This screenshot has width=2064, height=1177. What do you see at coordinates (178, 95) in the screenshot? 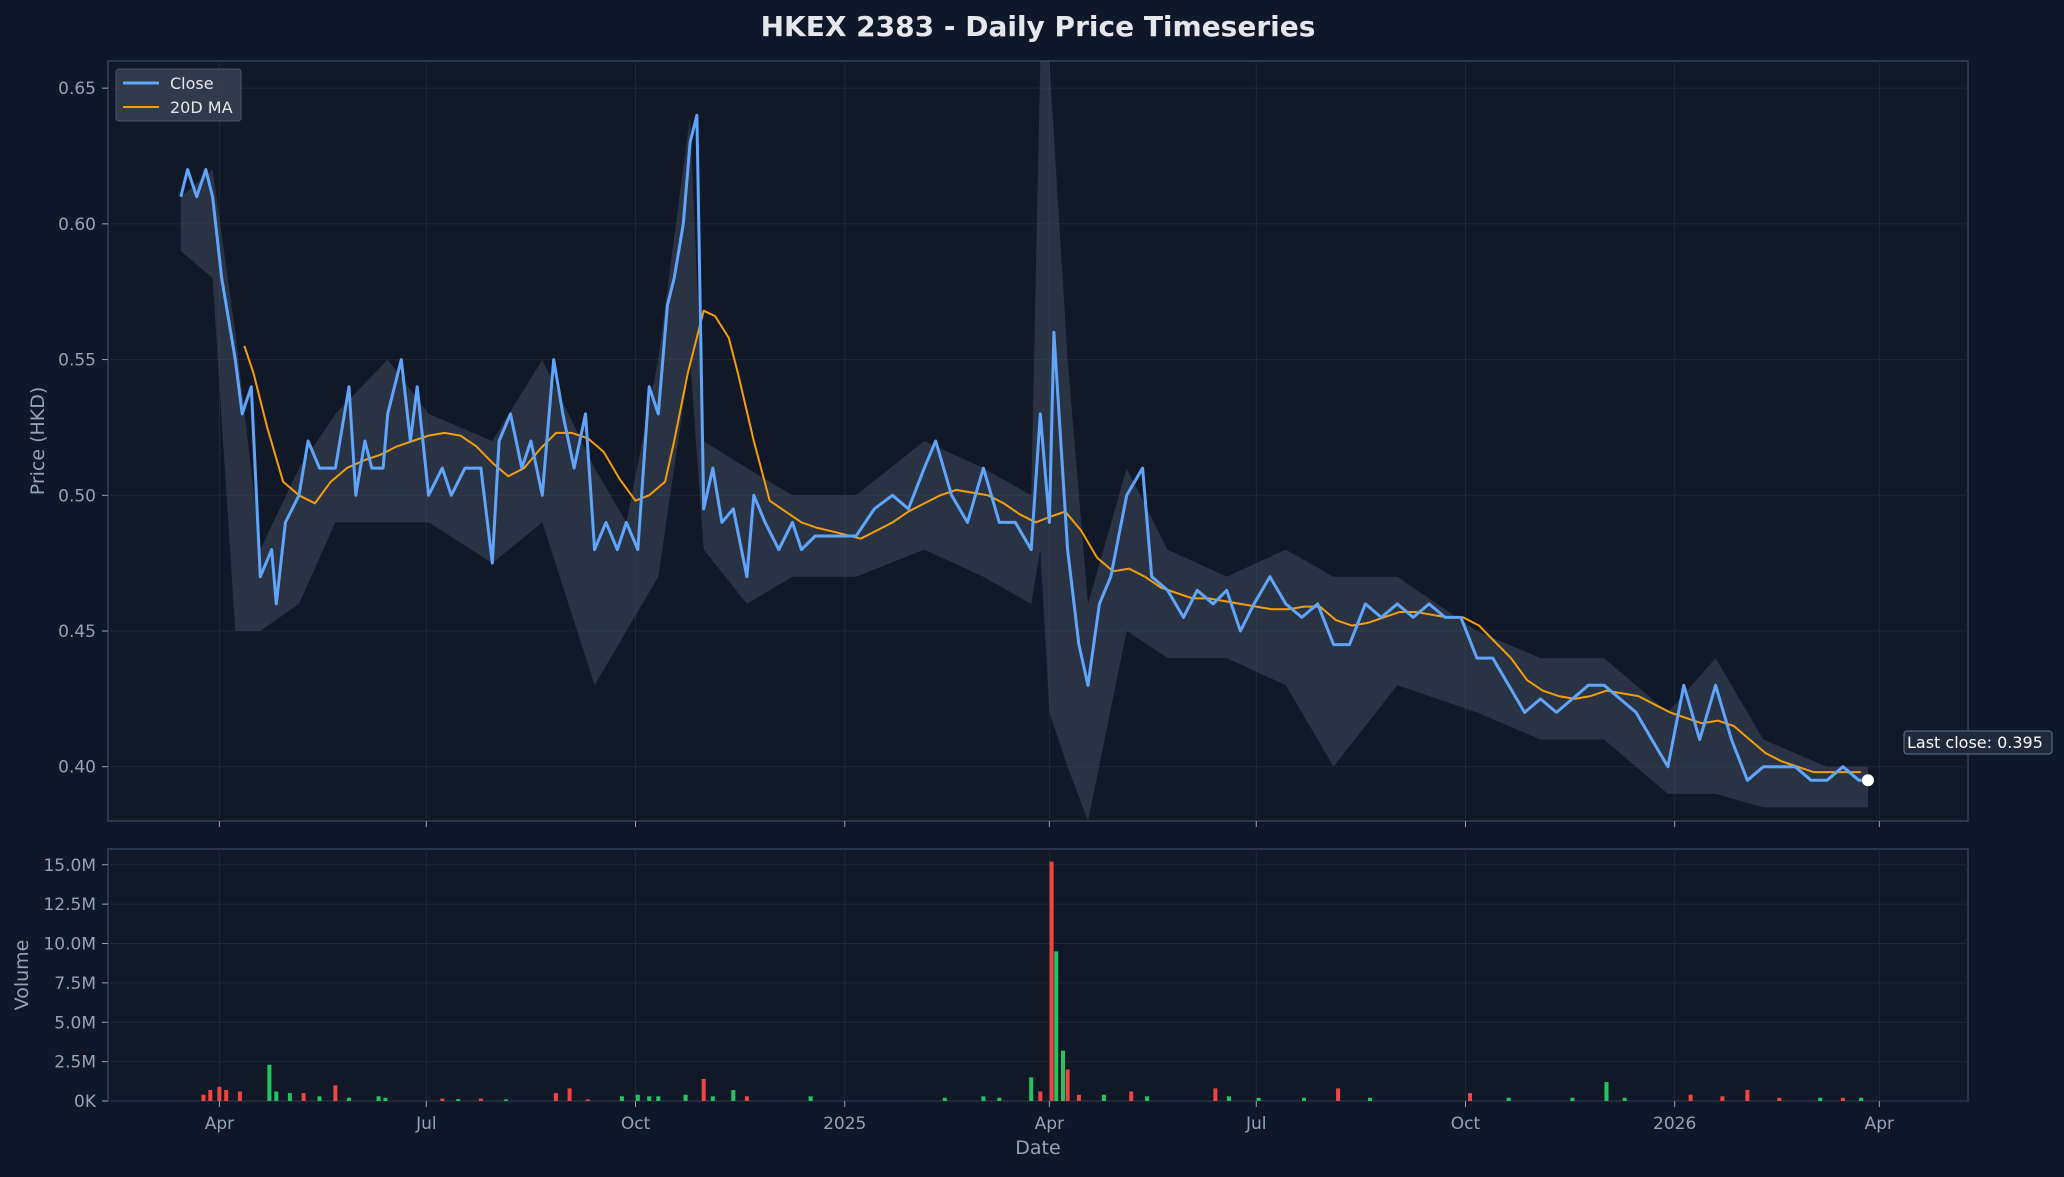
I see `legend: Close 20D MA` at bounding box center [178, 95].